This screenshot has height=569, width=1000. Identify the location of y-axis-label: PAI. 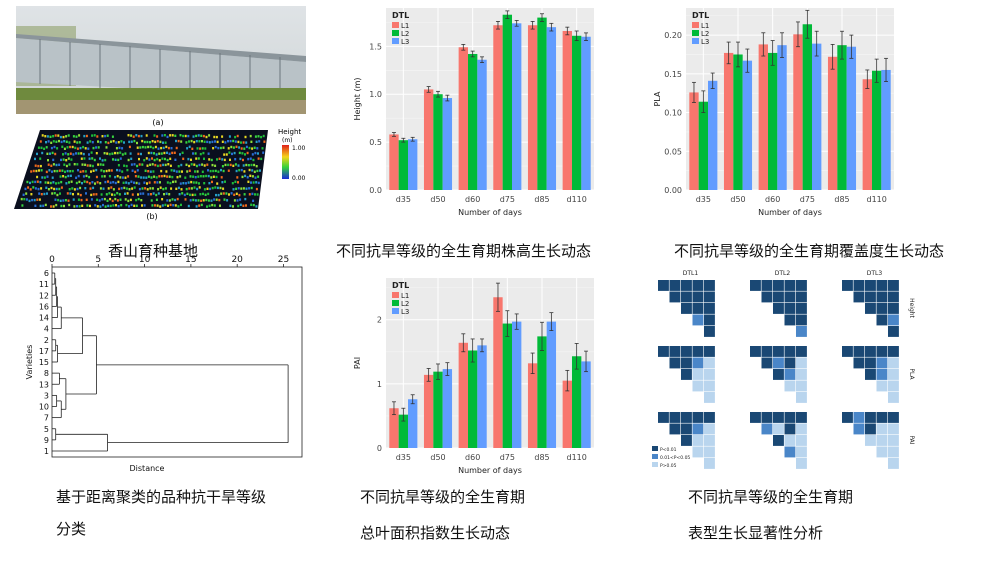
(357, 363).